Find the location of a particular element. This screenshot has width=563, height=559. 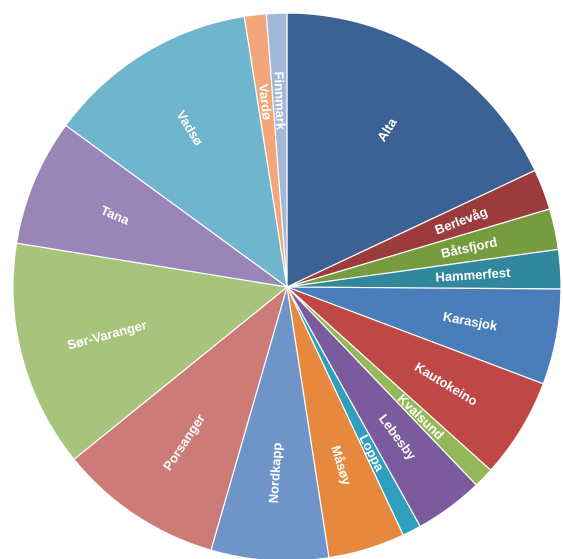

slice-finnmark is located at coordinates (276, 150).